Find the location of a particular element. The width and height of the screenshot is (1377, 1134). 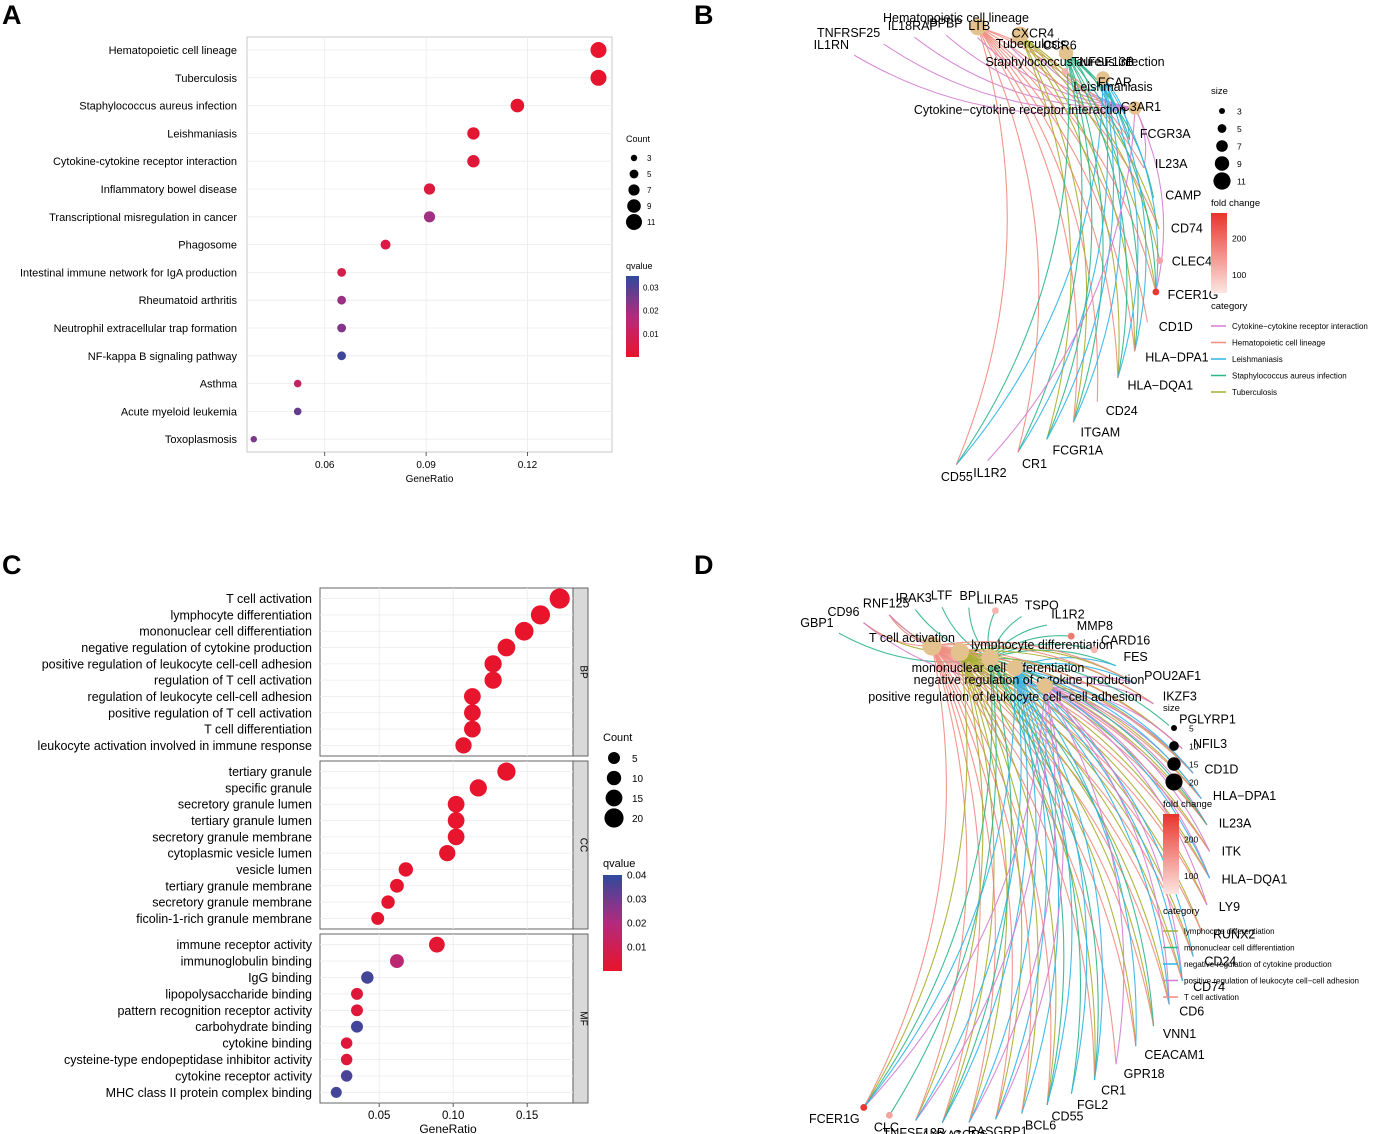

term-label: tertiary granule is located at coordinates (270, 772).